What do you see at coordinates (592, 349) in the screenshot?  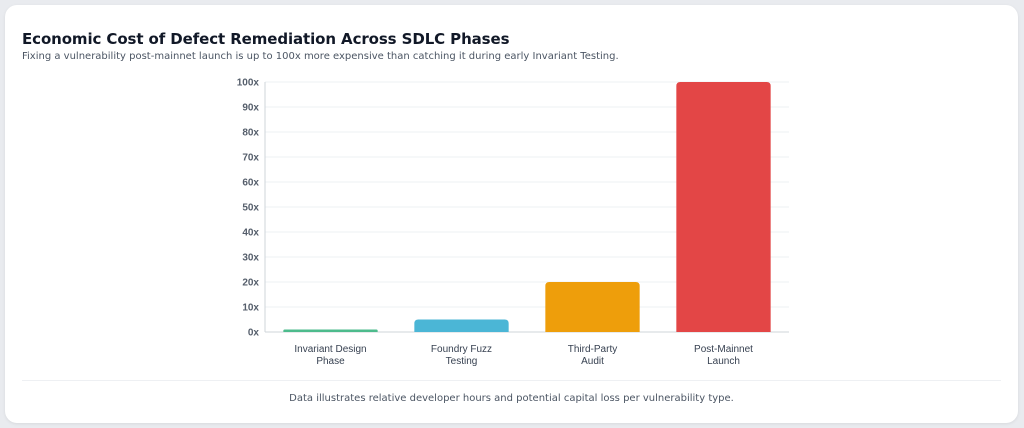 I see `x-tick-label: Third-Party` at bounding box center [592, 349].